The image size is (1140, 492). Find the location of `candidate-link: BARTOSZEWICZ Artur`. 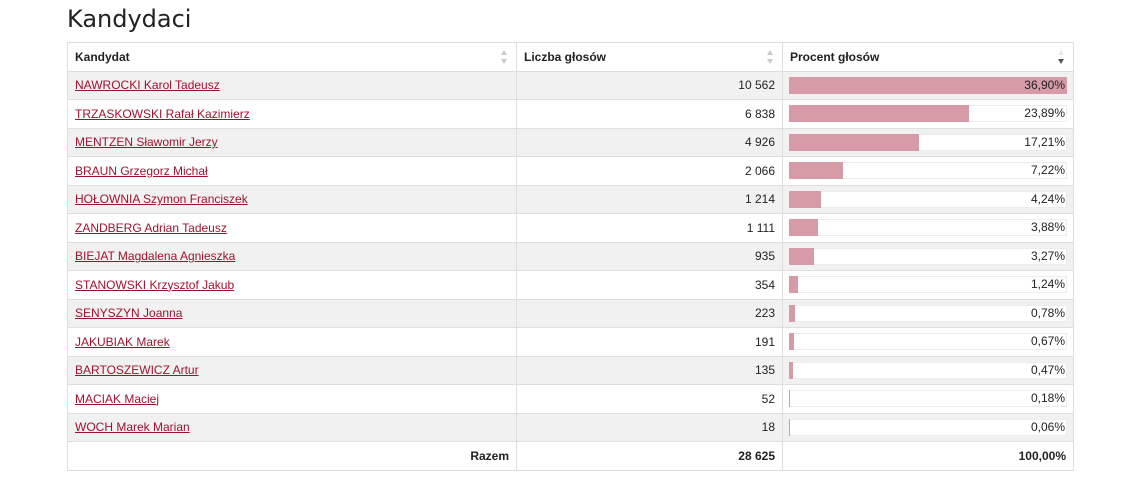

candidate-link: BARTOSZEWICZ Artur is located at coordinates (137, 370).